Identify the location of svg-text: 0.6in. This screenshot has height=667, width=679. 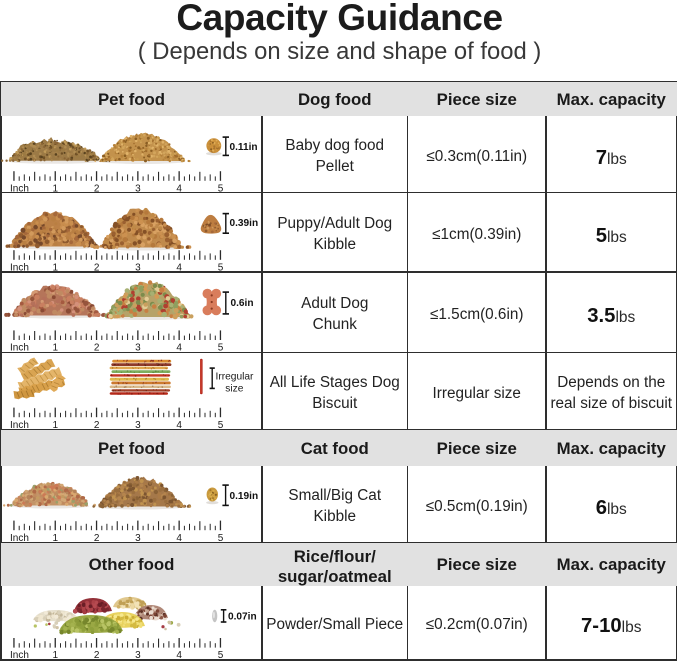
(242, 303).